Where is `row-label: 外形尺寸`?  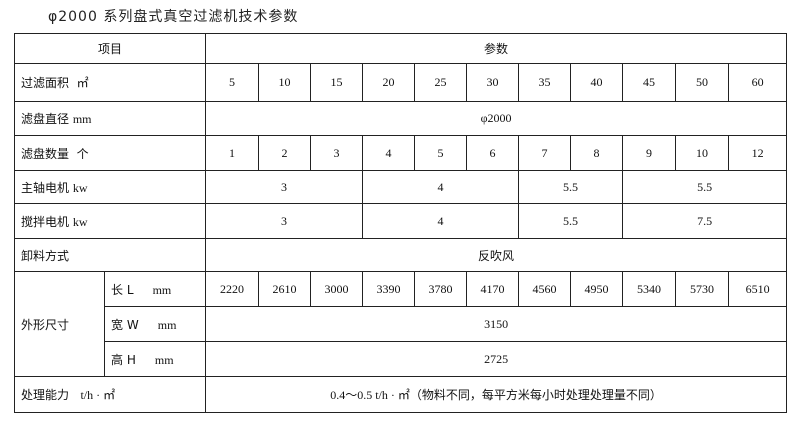
row-label: 外形尺寸 is located at coordinates (59, 324).